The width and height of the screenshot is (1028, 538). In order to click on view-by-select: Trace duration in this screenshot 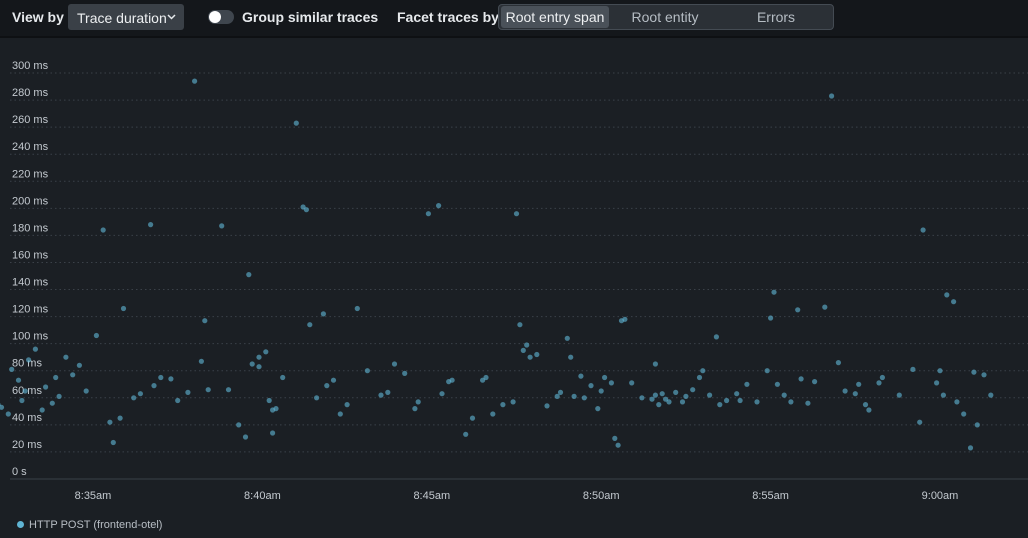, I will do `click(126, 17)`.